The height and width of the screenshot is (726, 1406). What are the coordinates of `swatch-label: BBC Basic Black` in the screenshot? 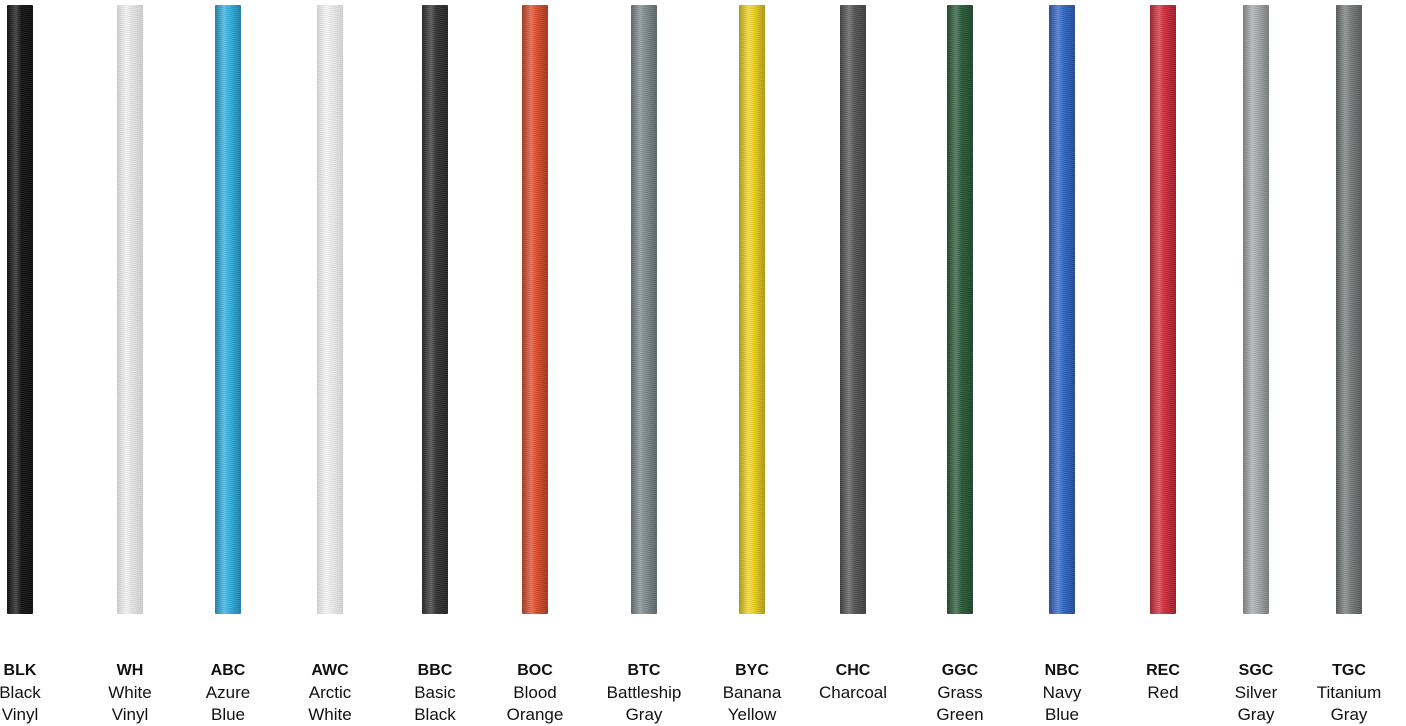 It's located at (435, 693).